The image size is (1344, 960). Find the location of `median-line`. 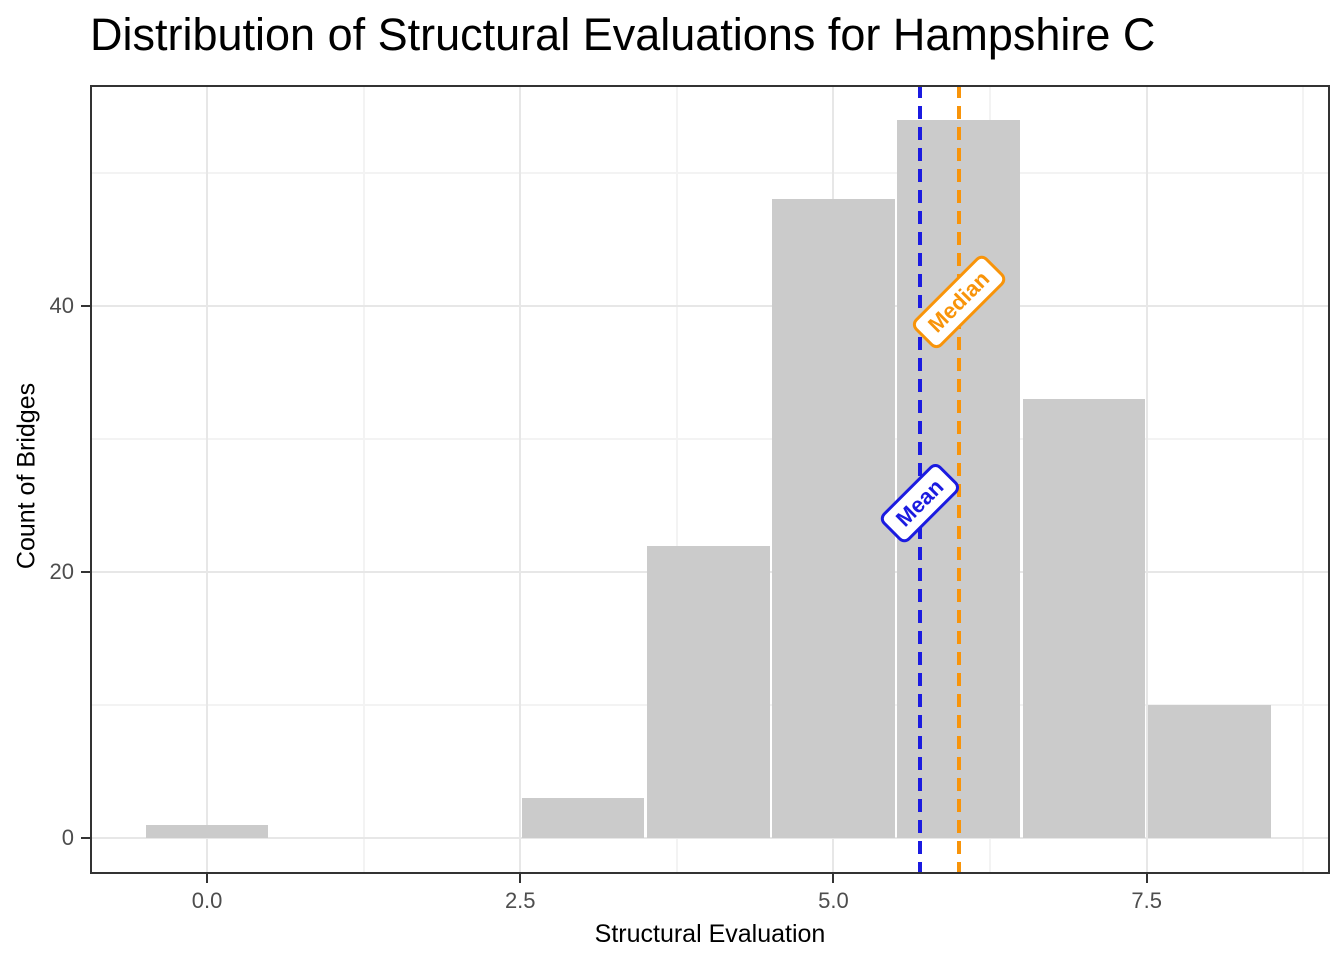

median-line is located at coordinates (958, 479).